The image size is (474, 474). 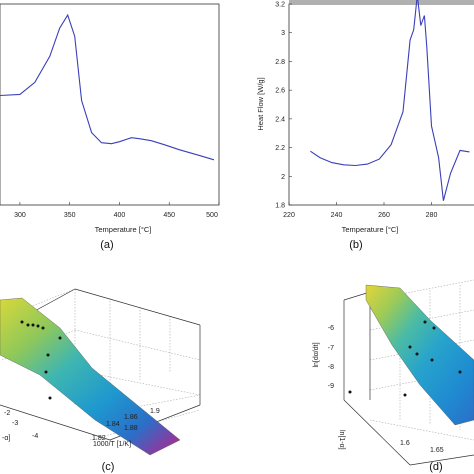 I want to click on chart-d-y-axis-label: ln[1-α], so click(x=341, y=440).